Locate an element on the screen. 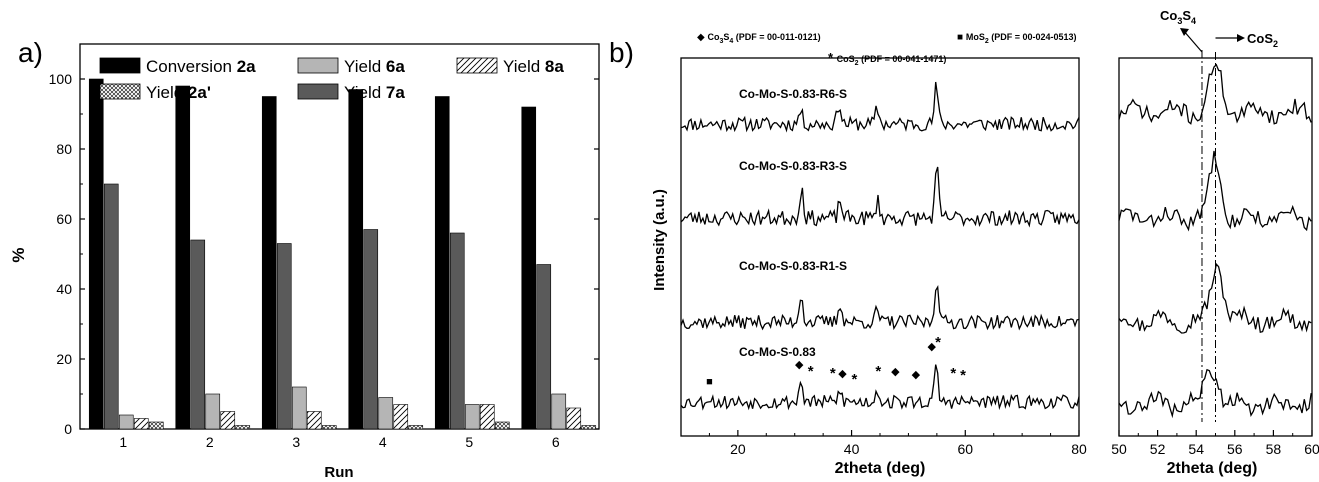 This screenshot has height=482, width=1319. panel-a-x-axis-label: Run is located at coordinates (338, 472).